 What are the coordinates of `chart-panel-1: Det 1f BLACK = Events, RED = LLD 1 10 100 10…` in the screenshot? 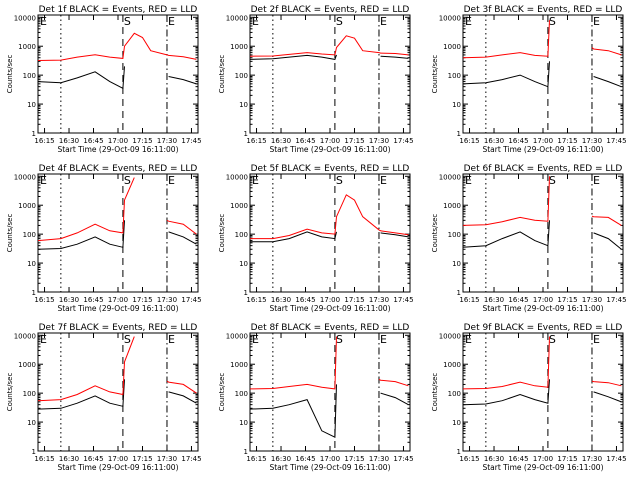 It's located at (104, 79).